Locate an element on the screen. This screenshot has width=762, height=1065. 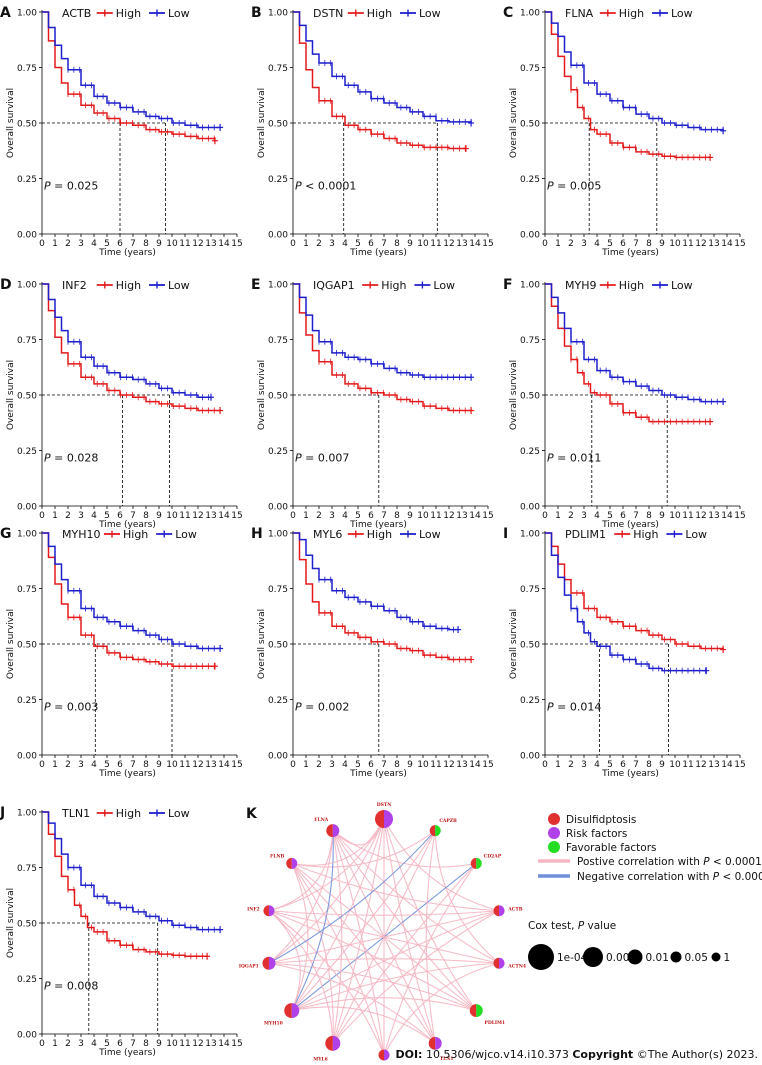
node-label: CD2AP is located at coordinates (493, 857).